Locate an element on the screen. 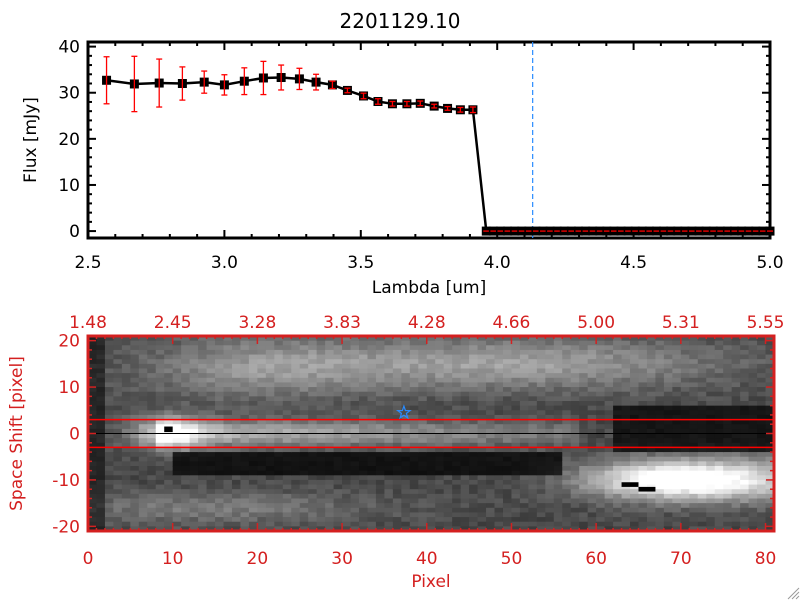 This screenshot has width=800, height=600. error-bar is located at coordinates (134, 84).